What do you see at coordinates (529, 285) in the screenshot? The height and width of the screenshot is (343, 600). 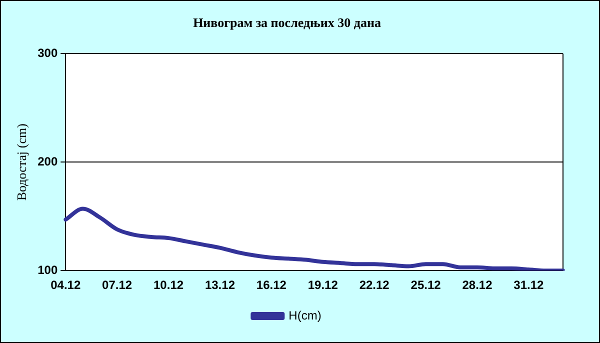 I see `x-tick-label: 31.12` at bounding box center [529, 285].